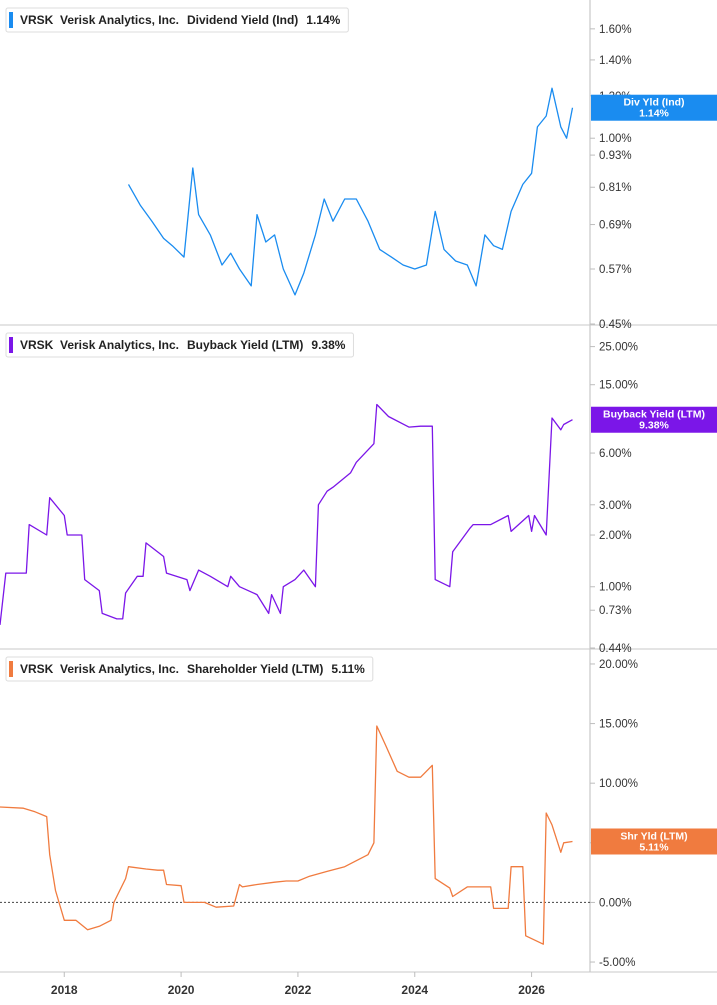 This screenshot has width=717, height=1005. I want to click on y-tick-label: 0.81%, so click(615, 188).